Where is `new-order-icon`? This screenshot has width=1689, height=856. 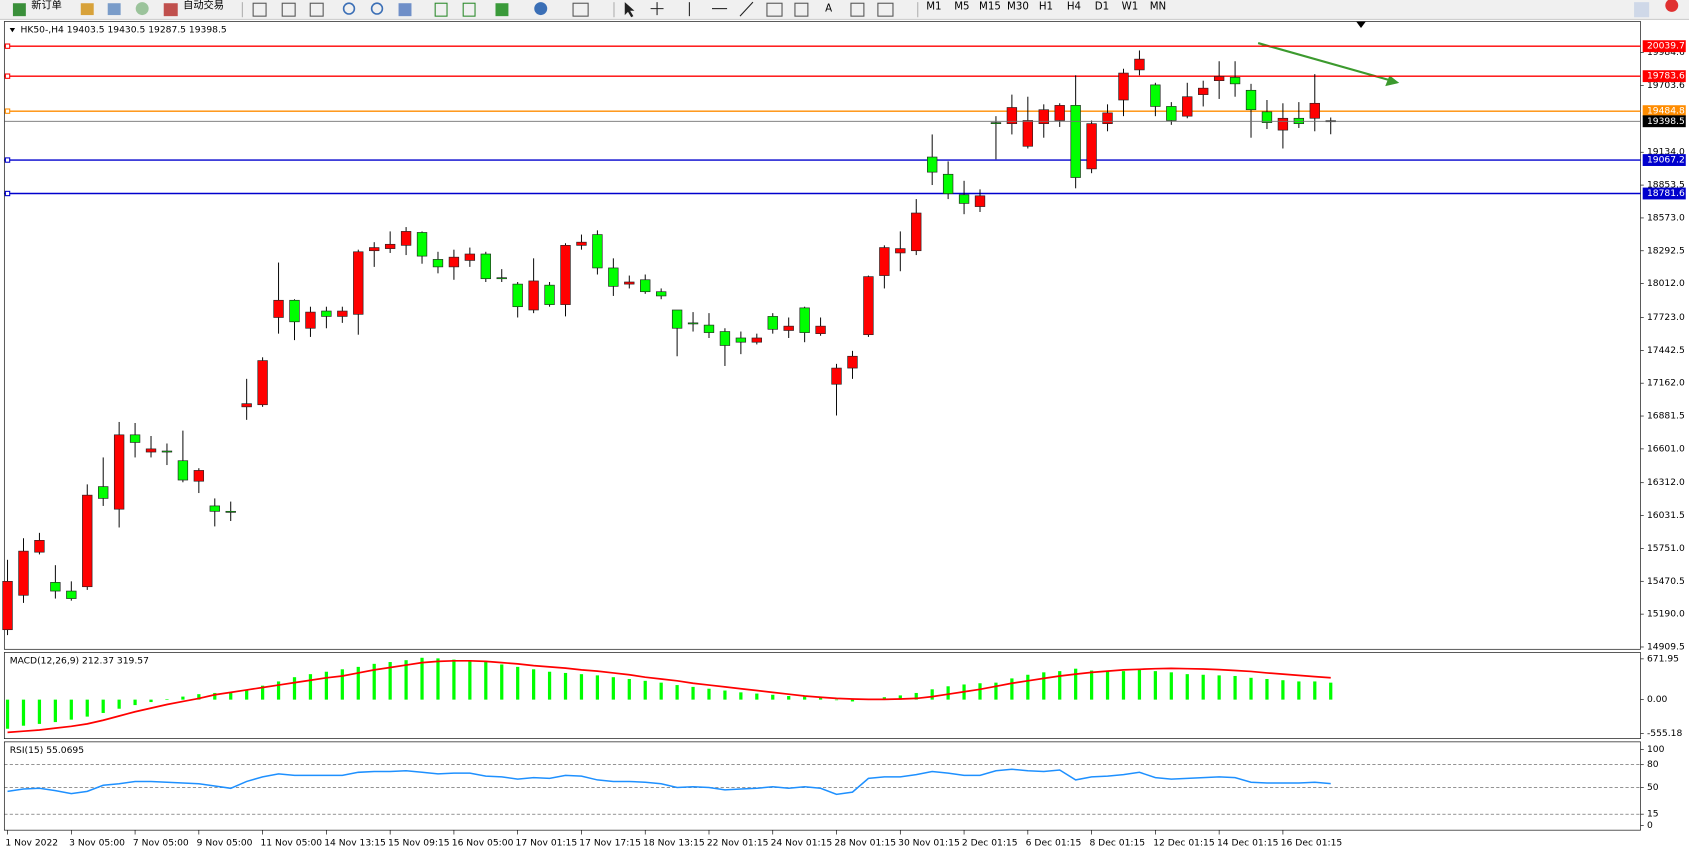 new-order-icon is located at coordinates (19, 10).